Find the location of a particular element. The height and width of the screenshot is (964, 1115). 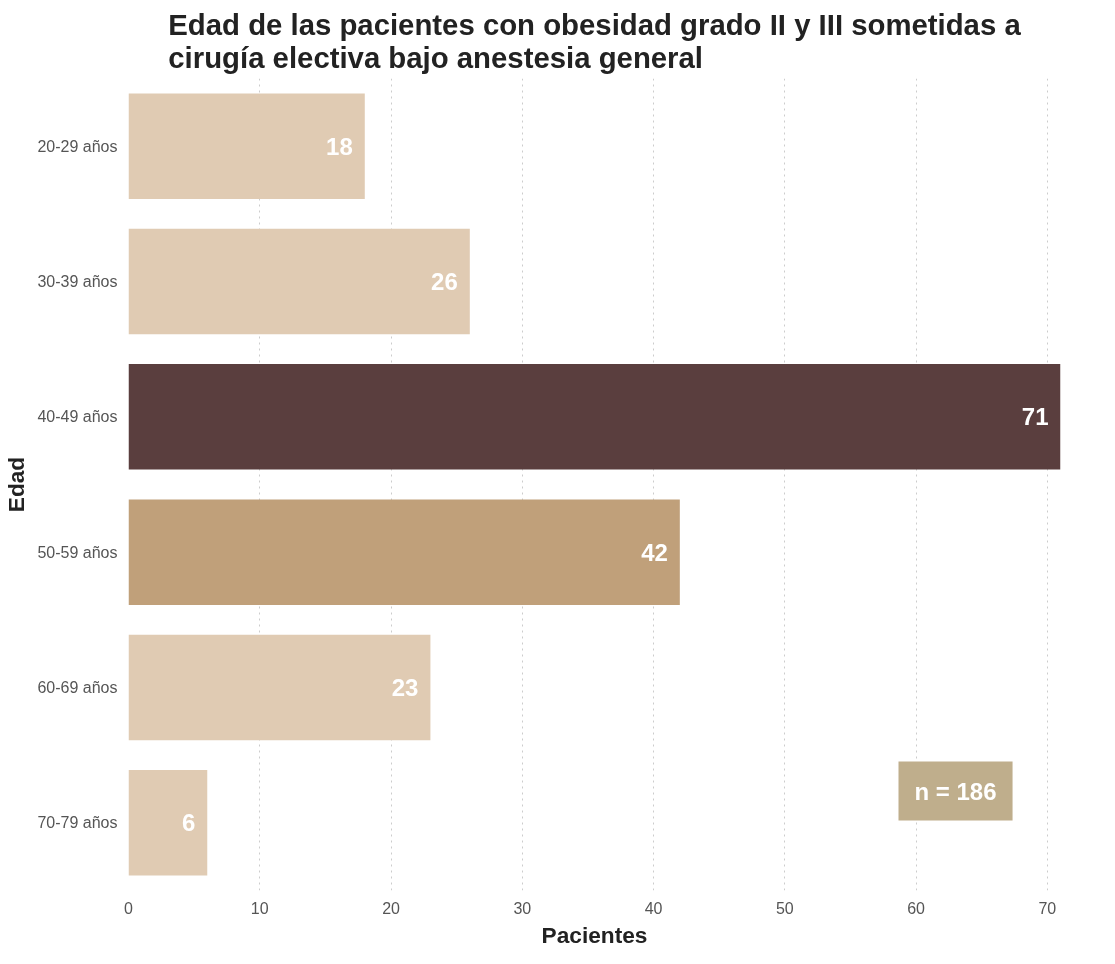

data-label: 23 is located at coordinates (405, 687).